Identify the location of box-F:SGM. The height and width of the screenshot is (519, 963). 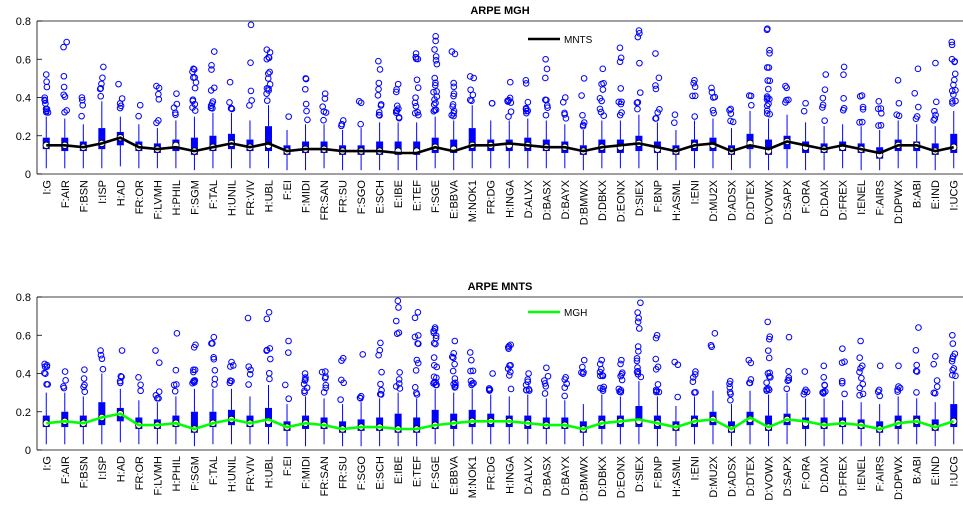
(194, 118).